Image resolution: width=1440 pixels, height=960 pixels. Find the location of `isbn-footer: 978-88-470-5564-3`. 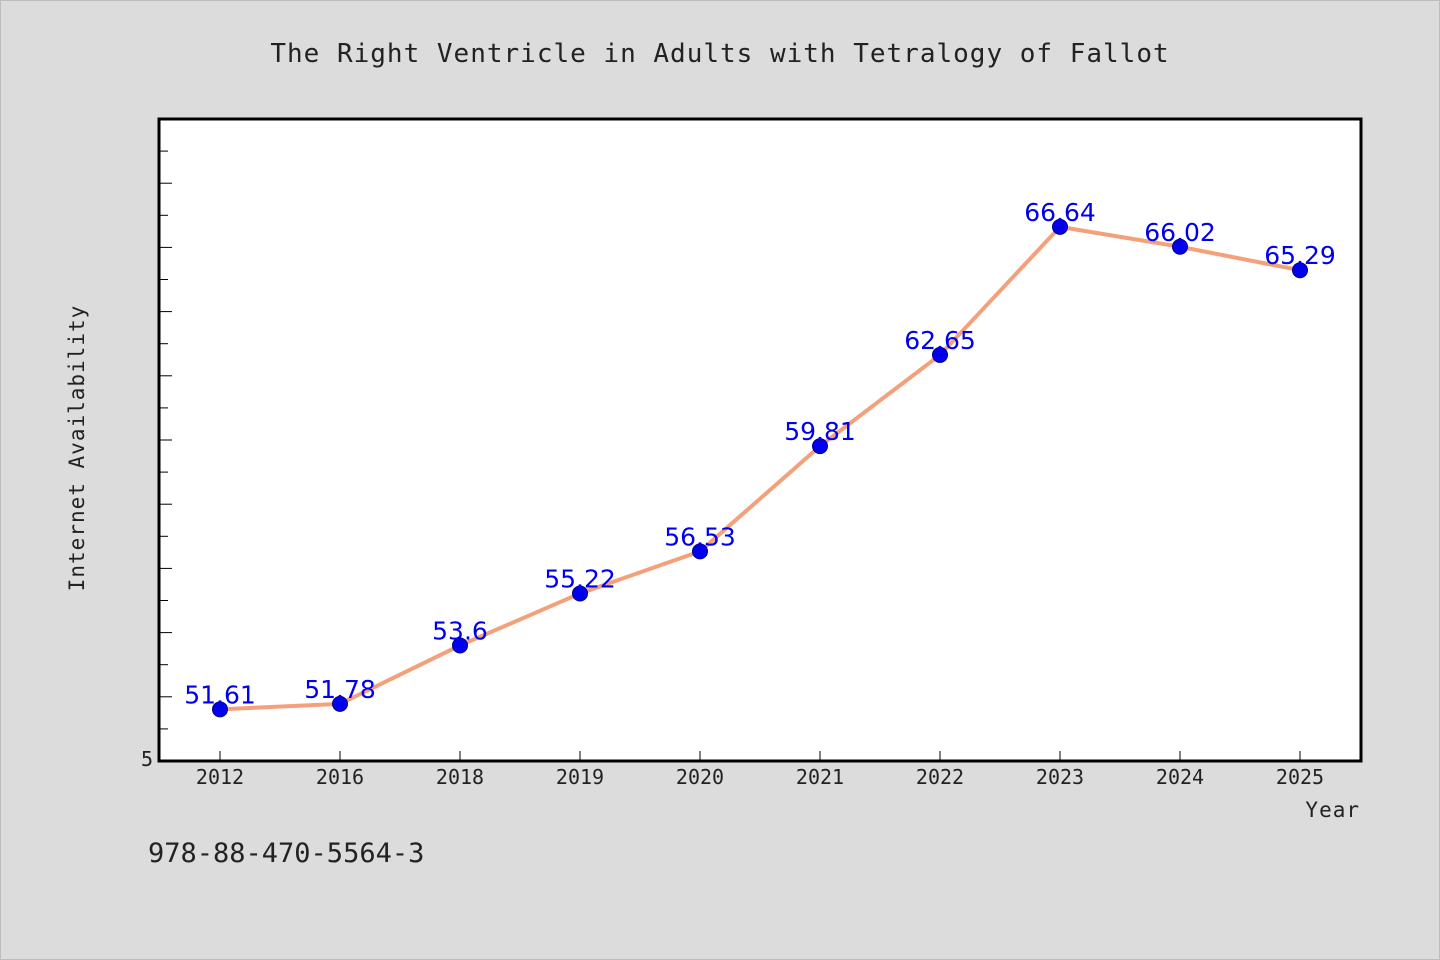

isbn-footer: 978-88-470-5564-3 is located at coordinates (286, 853).